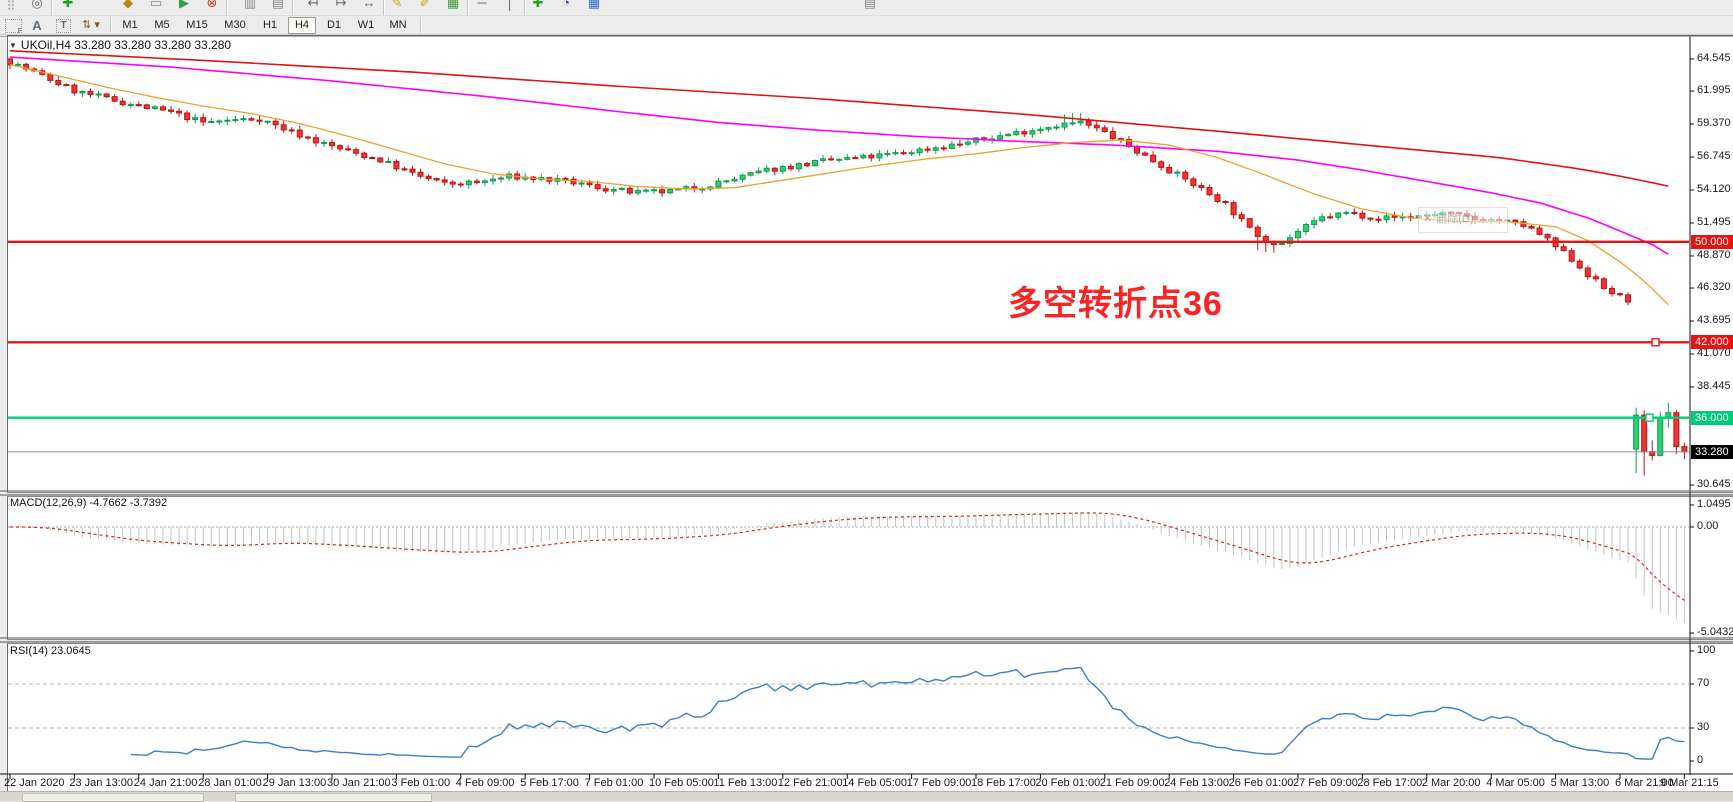  What do you see at coordinates (37, 25) in the screenshot?
I see `text-label-tool: A` at bounding box center [37, 25].